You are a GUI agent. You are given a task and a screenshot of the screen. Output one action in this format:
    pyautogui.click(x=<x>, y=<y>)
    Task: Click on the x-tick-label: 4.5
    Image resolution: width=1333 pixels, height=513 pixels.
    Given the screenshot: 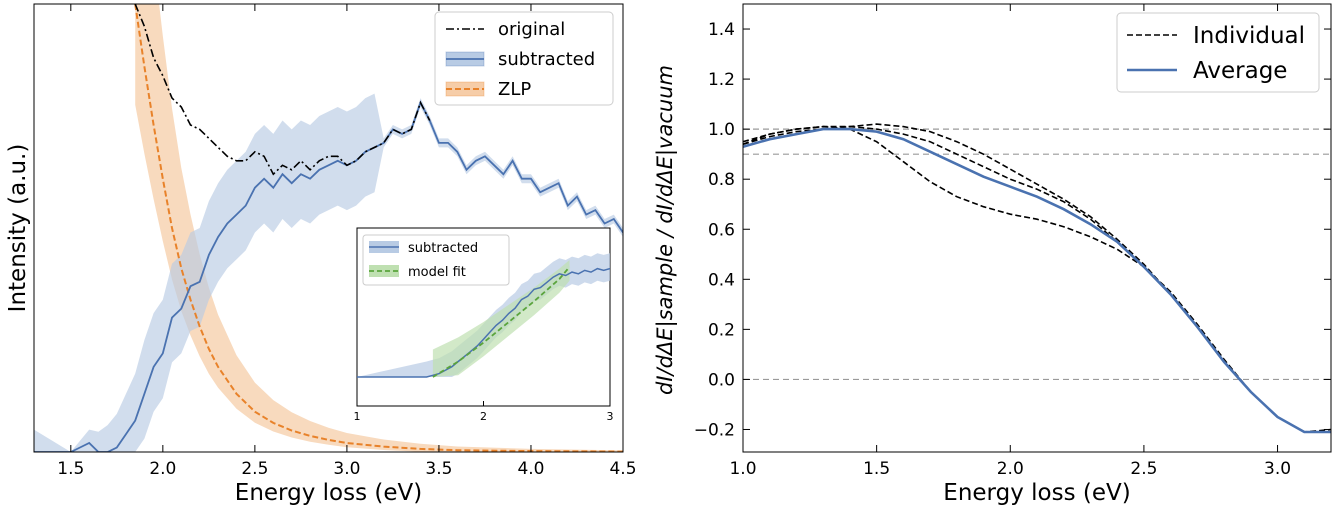 What is the action you would take?
    pyautogui.click(x=622, y=469)
    